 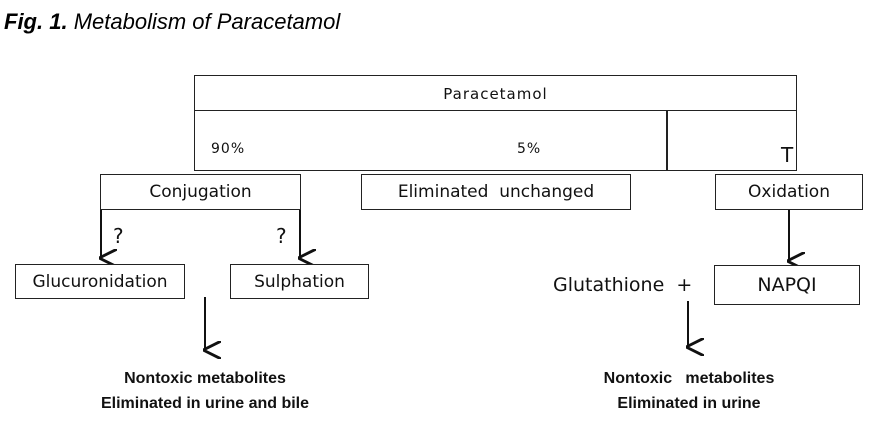 I want to click on eliminated-unchanged-box: Eliminated unchanged, so click(x=496, y=192).